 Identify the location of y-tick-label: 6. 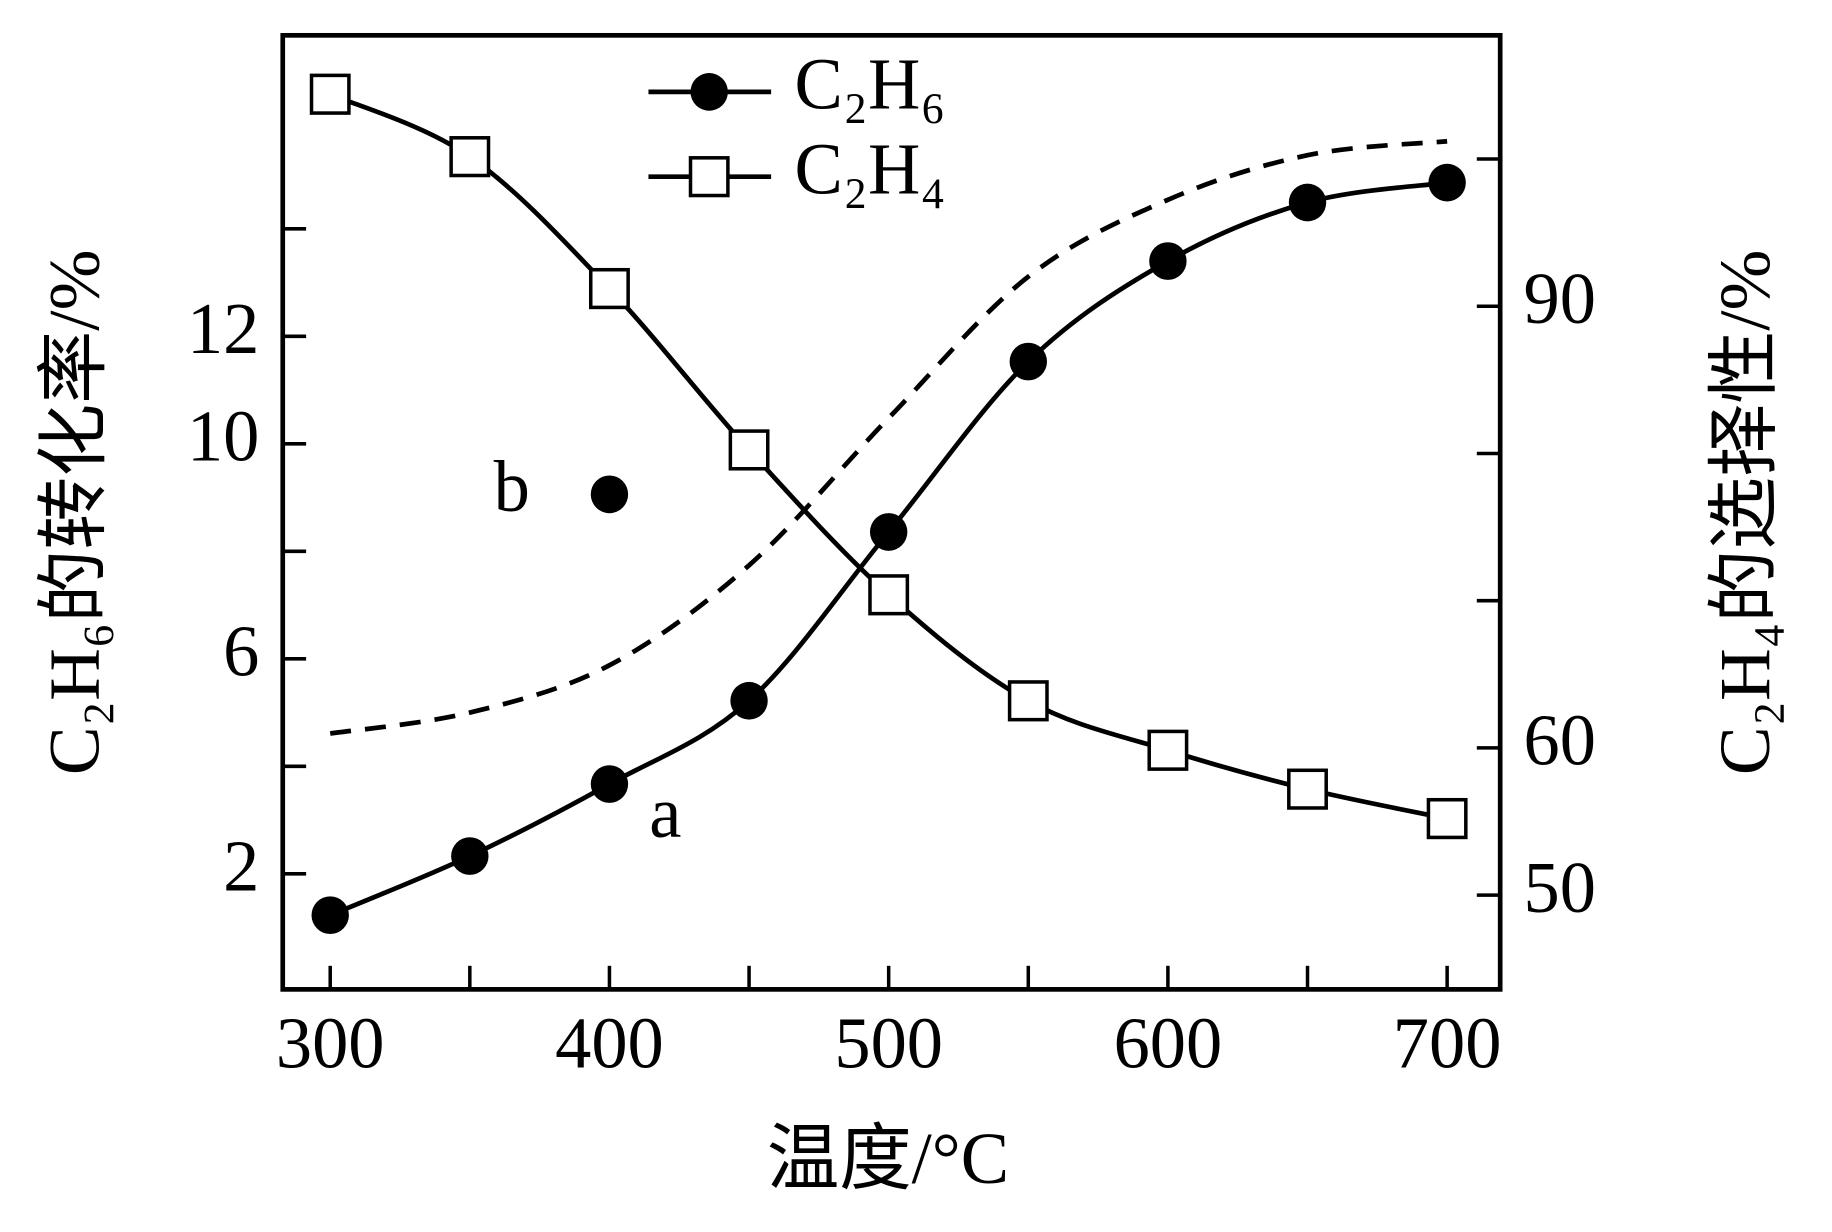
(241, 650).